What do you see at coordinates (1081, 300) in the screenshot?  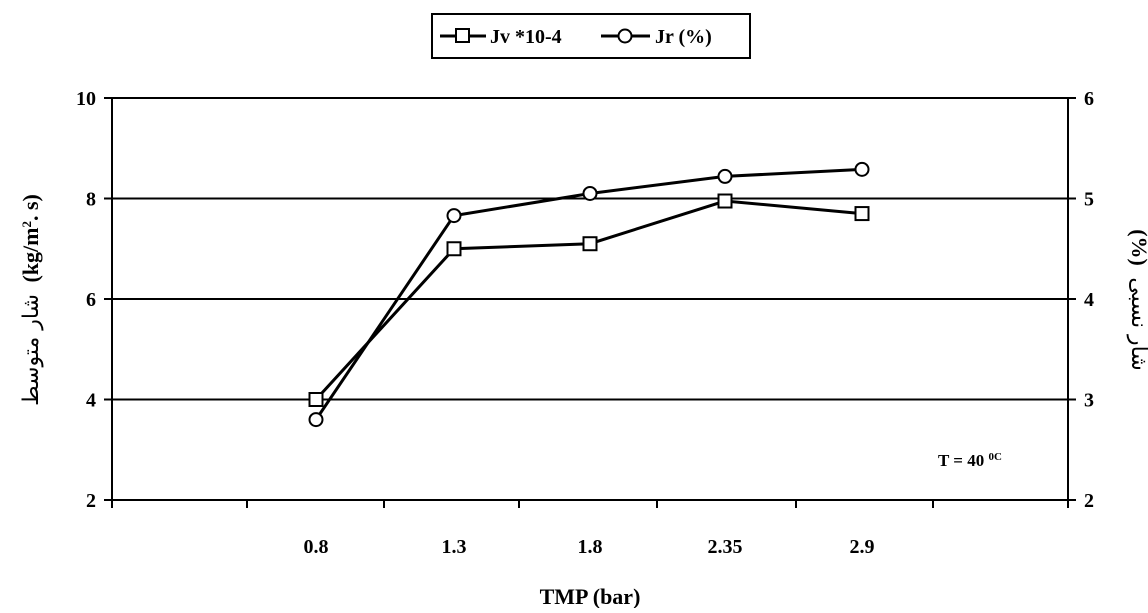 I see `right-tick-labels: 2 3 4 5 6` at bounding box center [1081, 300].